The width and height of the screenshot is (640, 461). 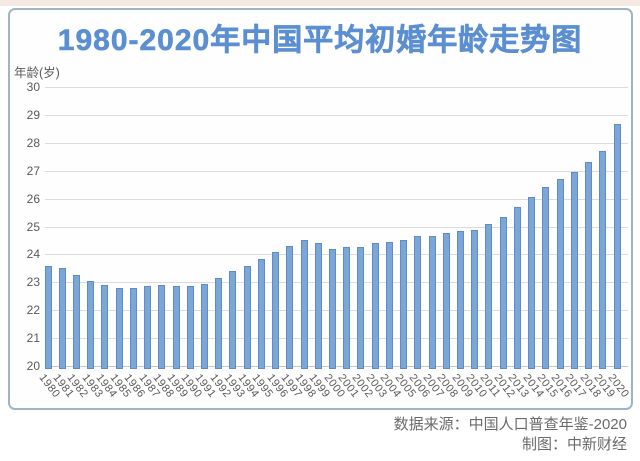 I want to click on bar-2014, so click(x=532, y=283).